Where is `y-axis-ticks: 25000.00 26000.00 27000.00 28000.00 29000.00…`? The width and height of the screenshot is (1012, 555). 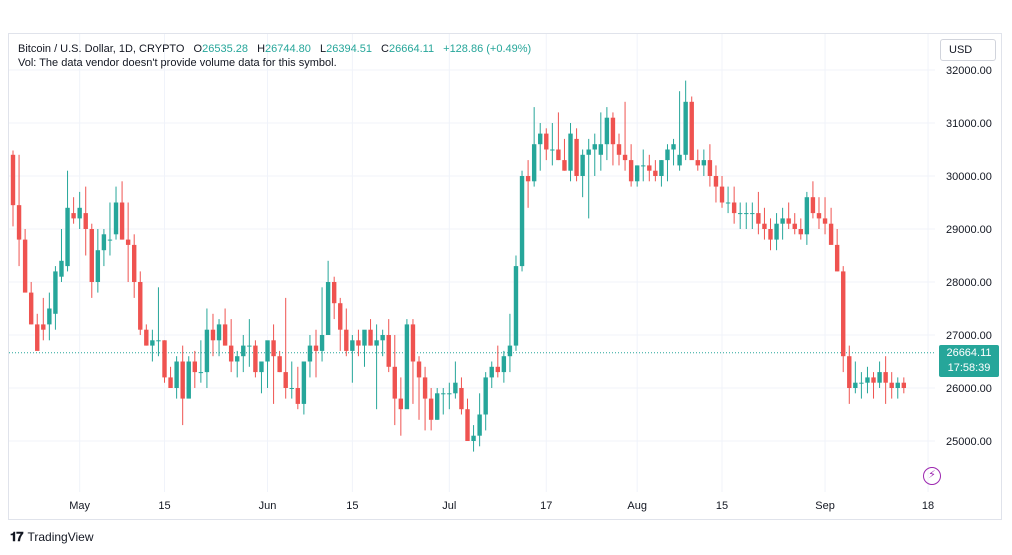
y-axis-ticks: 25000.00 26000.00 27000.00 28000.00 29000.00… is located at coordinates (969, 256).